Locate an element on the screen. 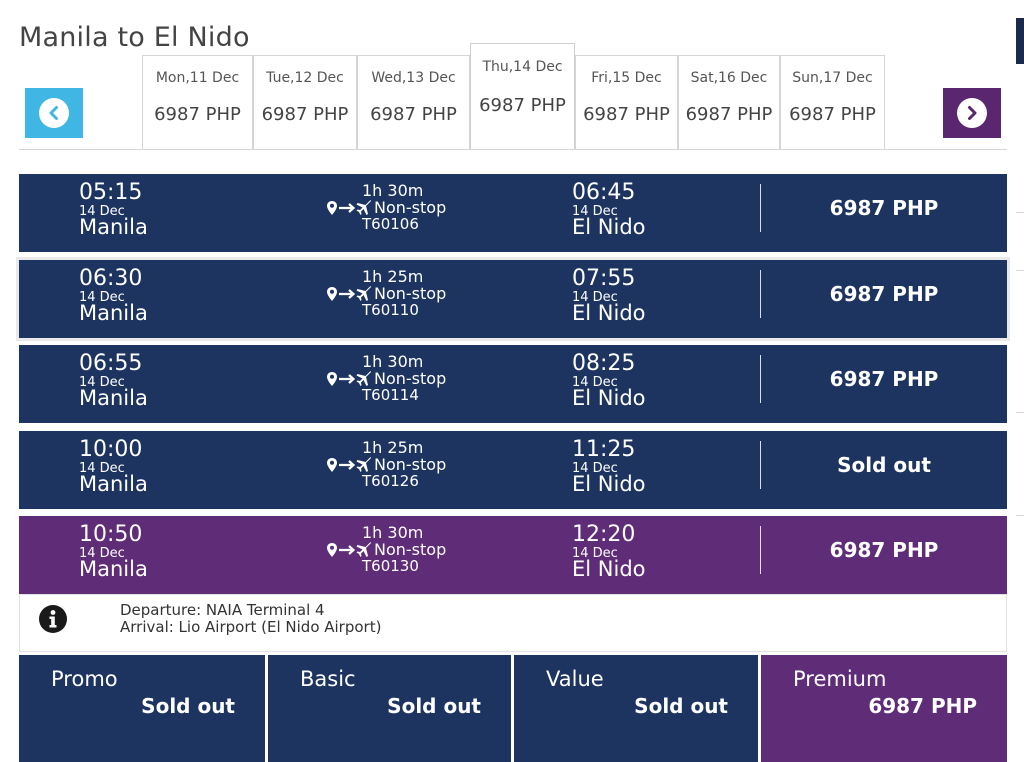 The image size is (1024, 762). departure-terminal: Departure: NAIA Terminal 4 is located at coordinates (222, 610).